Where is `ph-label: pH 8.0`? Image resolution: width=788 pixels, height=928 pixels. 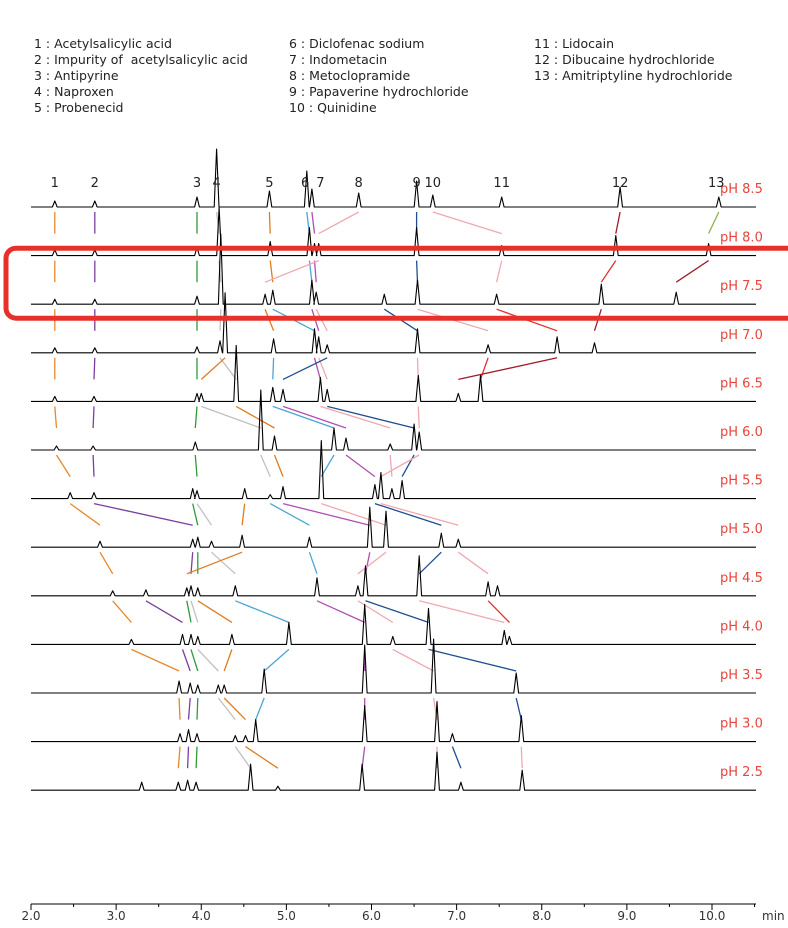 ph-label: pH 8.0 is located at coordinates (741, 238).